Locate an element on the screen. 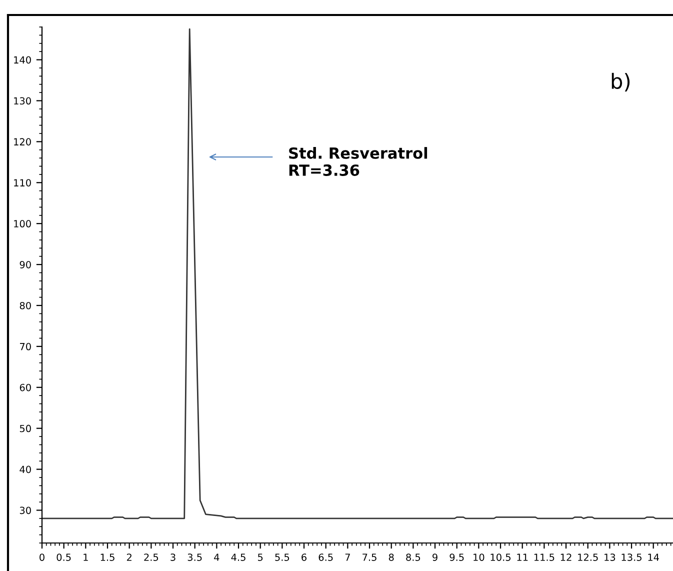  x-tick-label: 7 is located at coordinates (347, 557).